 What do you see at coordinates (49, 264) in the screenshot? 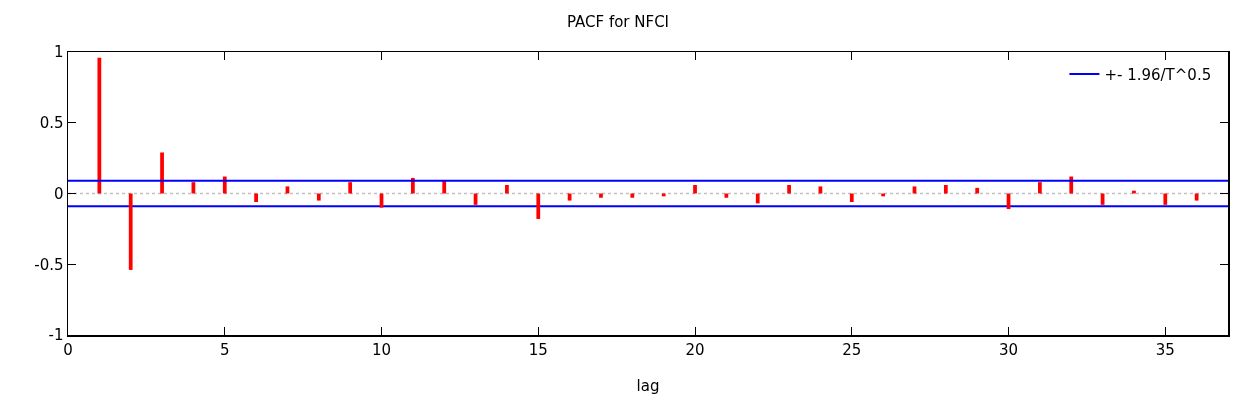
I see `y-tick-label: -0.5` at bounding box center [49, 264].